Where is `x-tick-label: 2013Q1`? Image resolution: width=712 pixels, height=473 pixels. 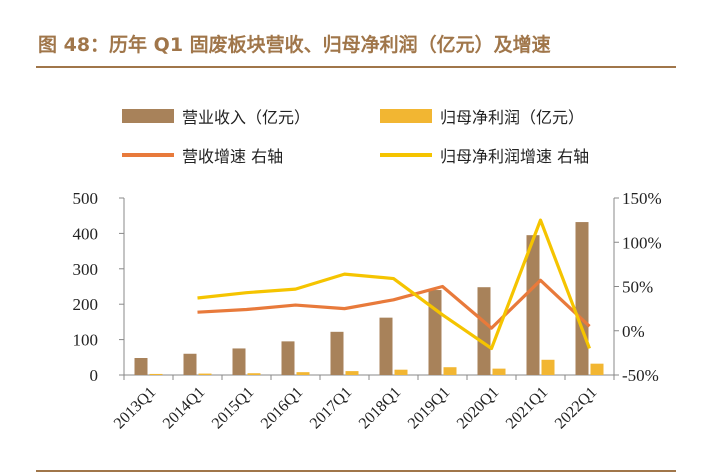
x-tick-label: 2013Q1 is located at coordinates (135, 408).